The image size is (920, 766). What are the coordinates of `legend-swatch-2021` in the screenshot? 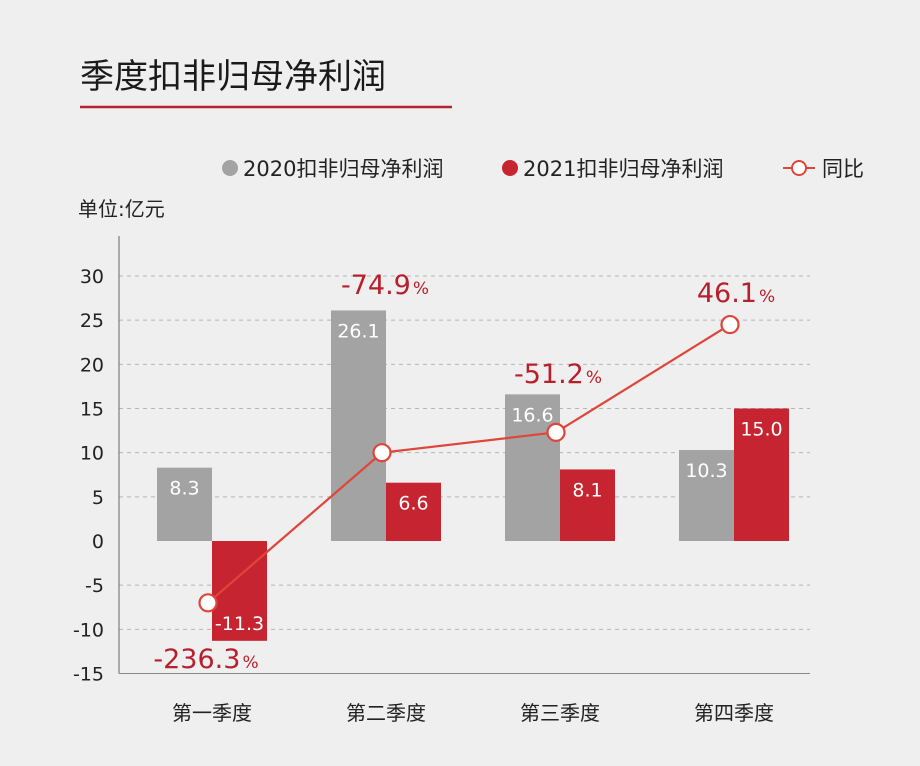 It's located at (510, 168).